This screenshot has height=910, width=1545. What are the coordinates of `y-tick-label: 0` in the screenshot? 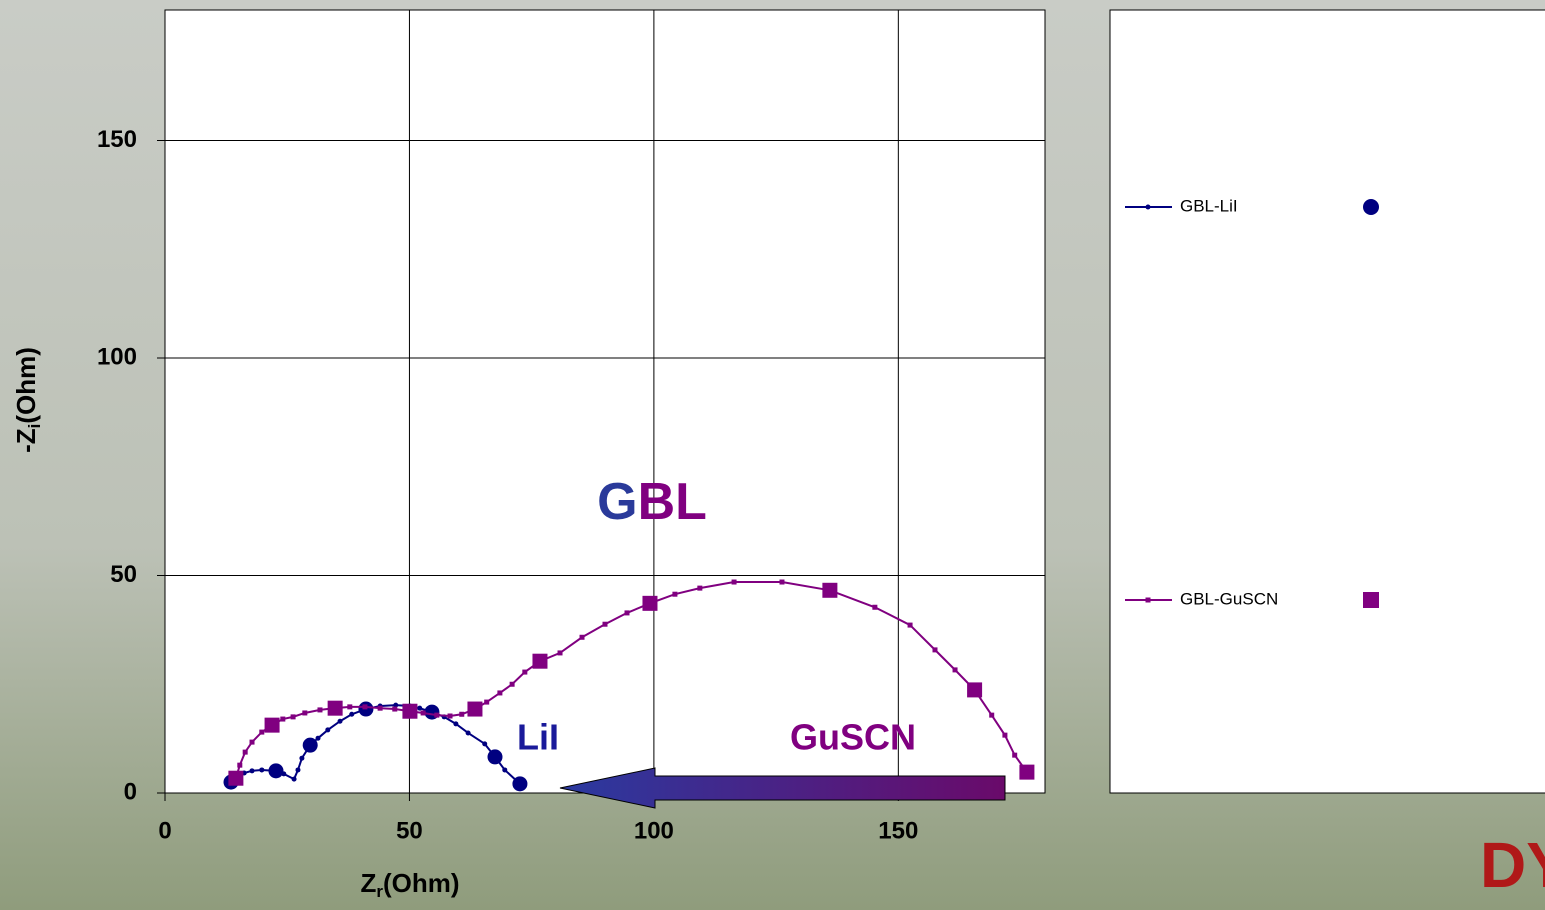 It's located at (130, 791).